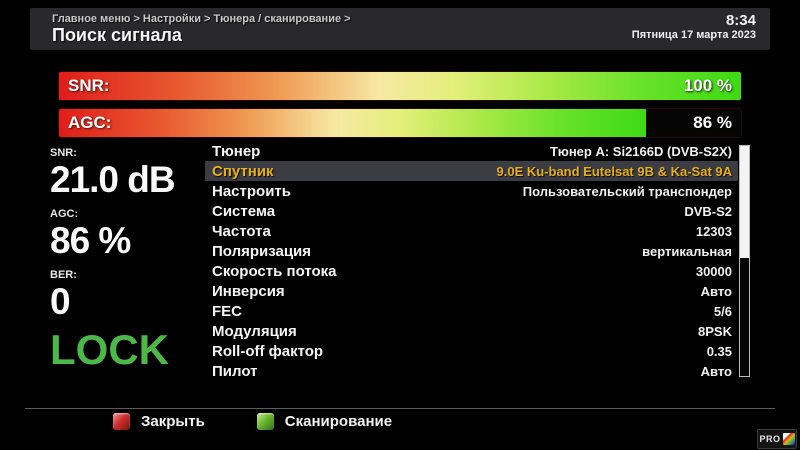  What do you see at coordinates (471, 351) in the screenshot?
I see `settings-row-11: Roll-off фактор 0.35` at bounding box center [471, 351].